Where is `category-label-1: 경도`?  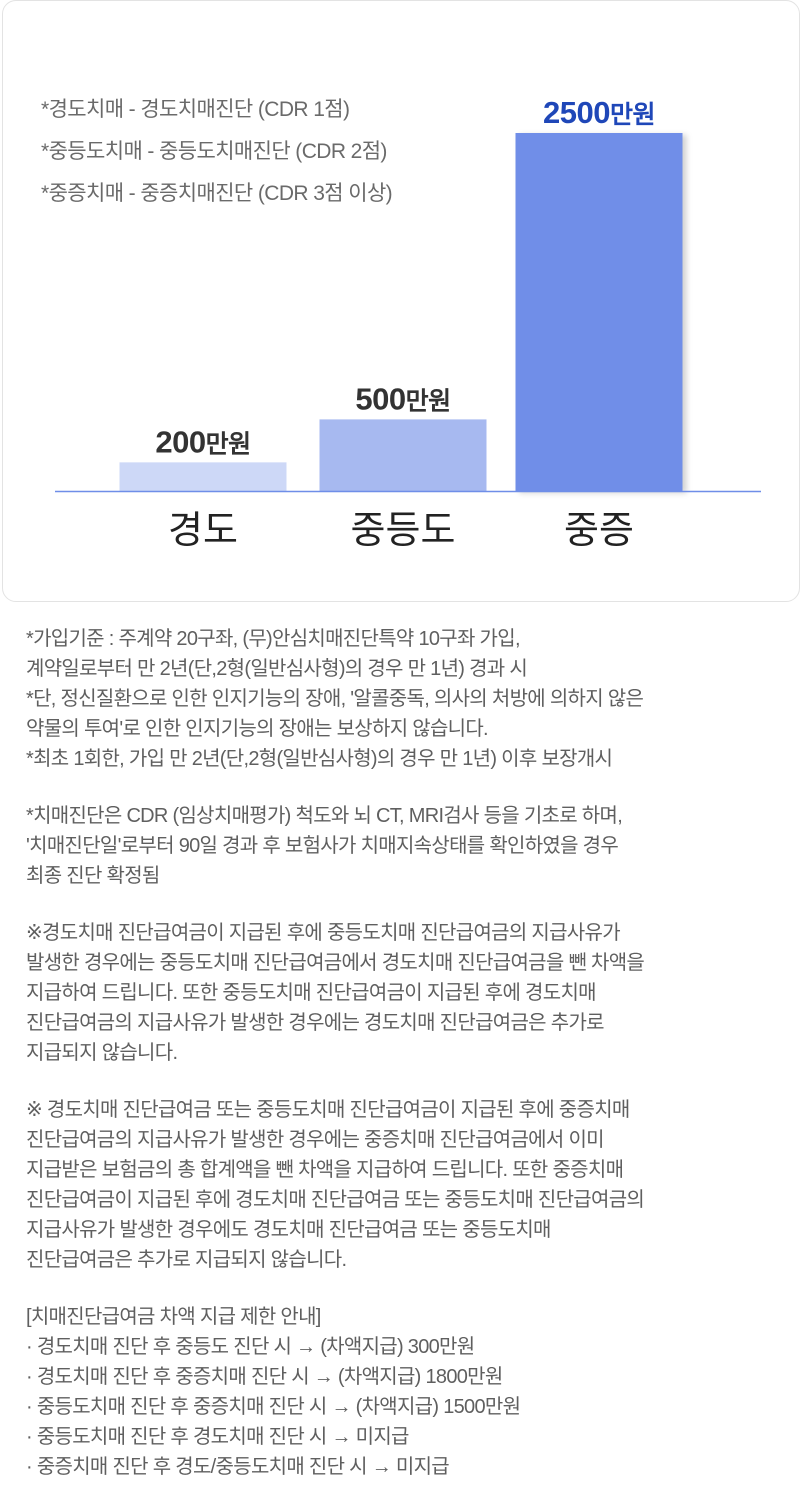
category-label-1: 경도 is located at coordinates (203, 531).